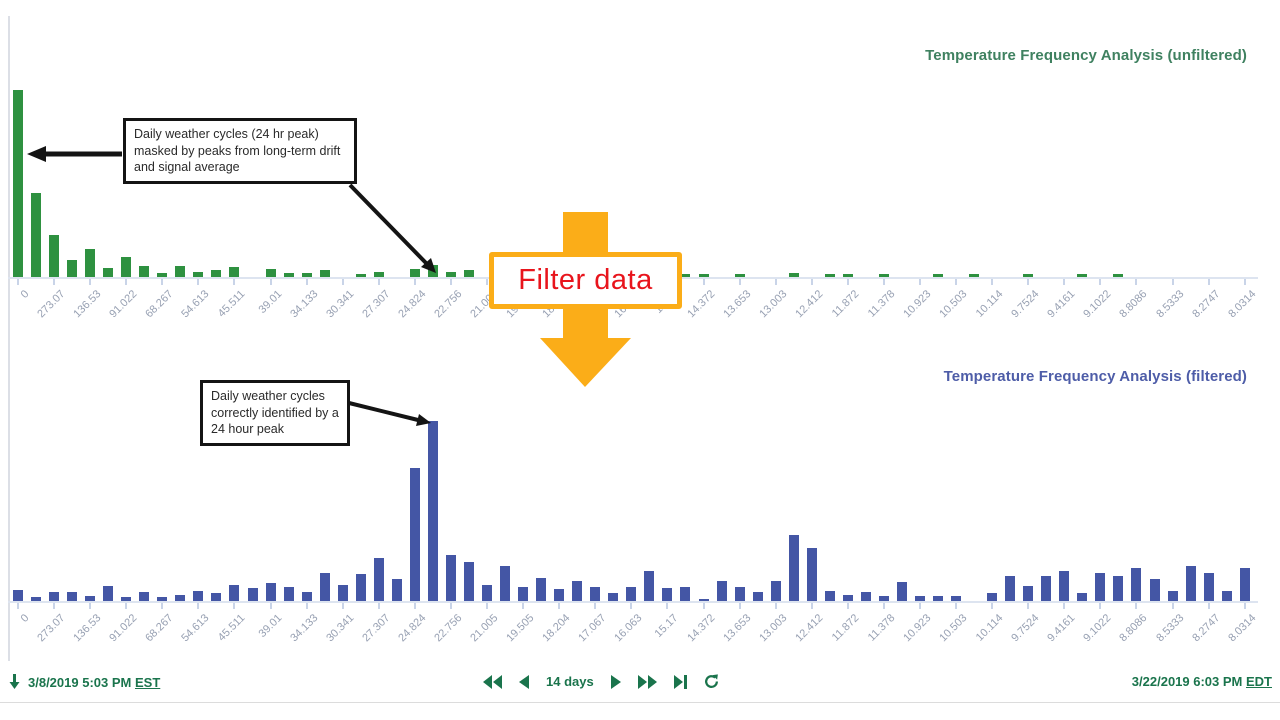  Describe the element at coordinates (845, 304) in the screenshot. I see `unfiltered-x-tick-label: 11.872` at that location.